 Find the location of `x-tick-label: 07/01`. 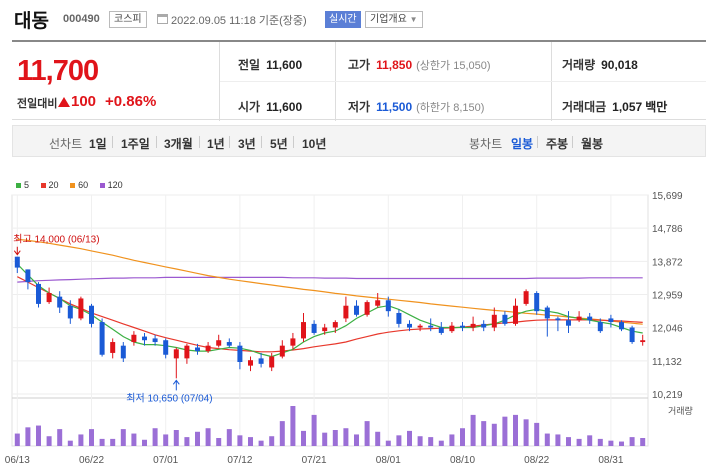

x-tick-label: 07/01 is located at coordinates (165, 460).